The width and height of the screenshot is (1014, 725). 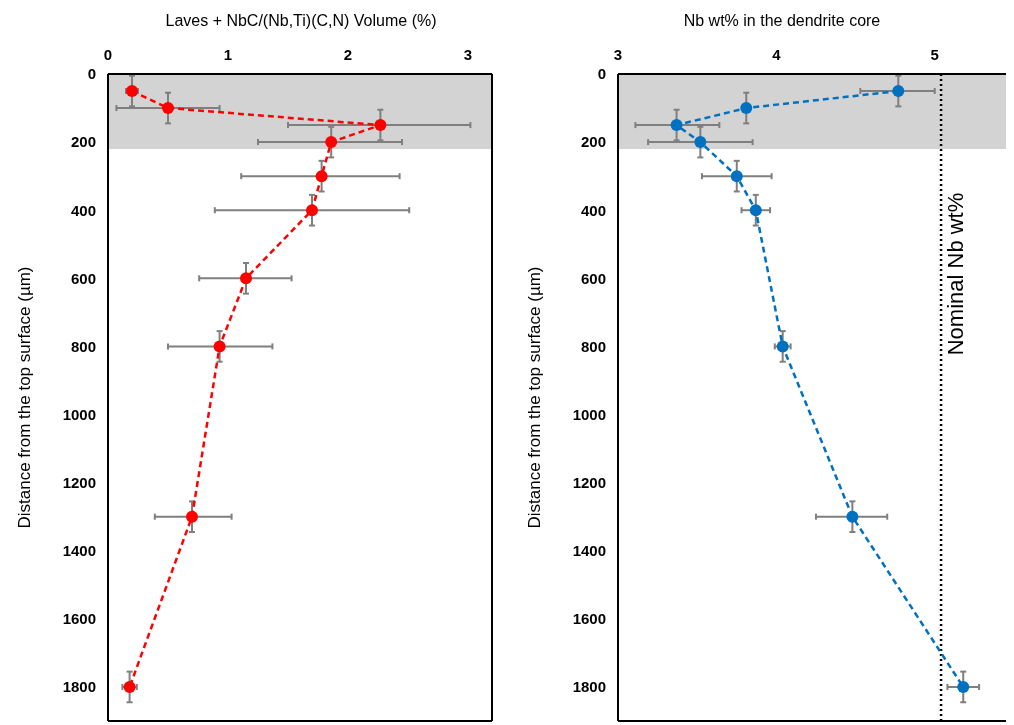 I want to click on x-tick-label: 0, so click(x=108, y=54).